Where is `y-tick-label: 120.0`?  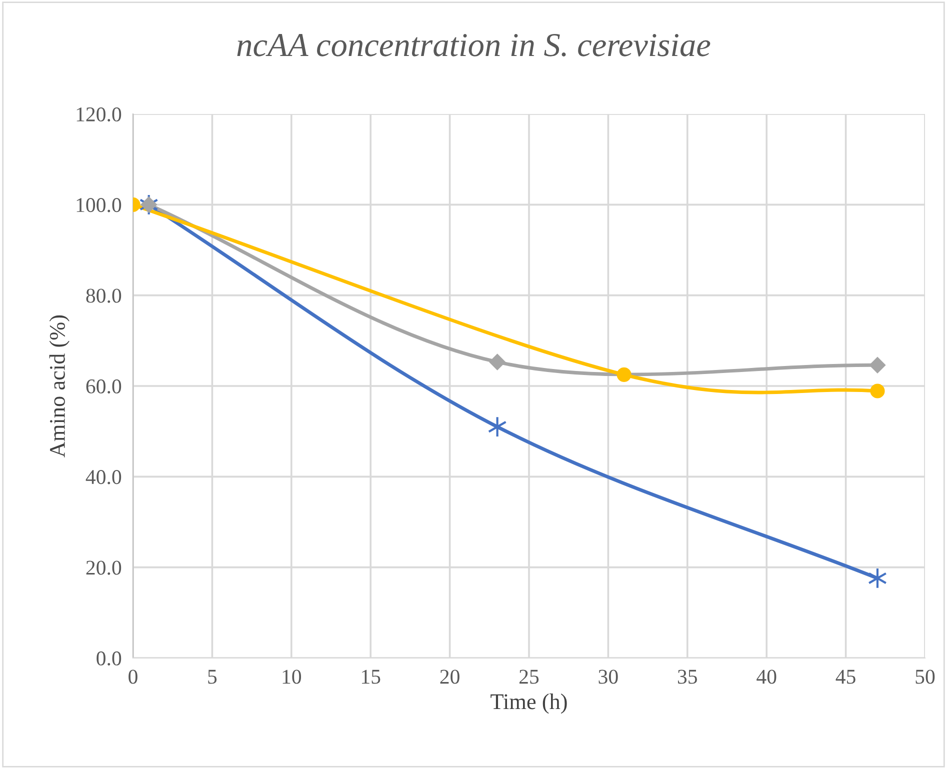 y-tick-label: 120.0 is located at coordinates (99, 114).